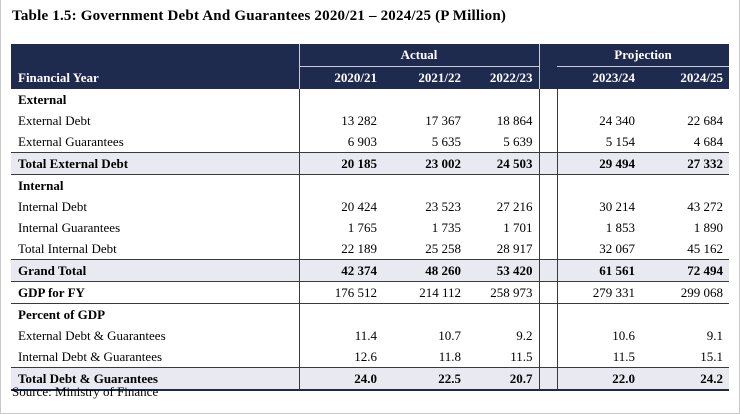 The height and width of the screenshot is (414, 740). I want to click on cell-value: 11.4, so click(340, 335).